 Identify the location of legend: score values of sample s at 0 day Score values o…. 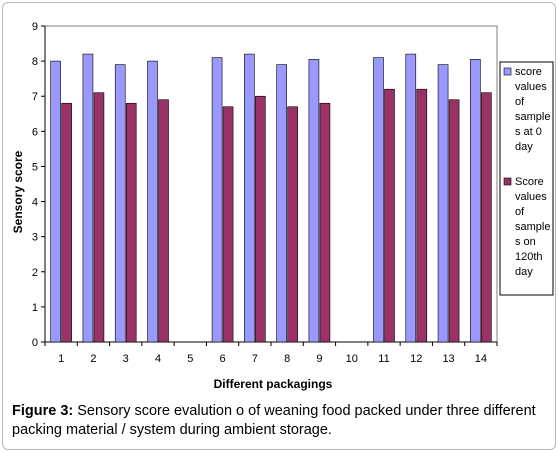
(526, 178).